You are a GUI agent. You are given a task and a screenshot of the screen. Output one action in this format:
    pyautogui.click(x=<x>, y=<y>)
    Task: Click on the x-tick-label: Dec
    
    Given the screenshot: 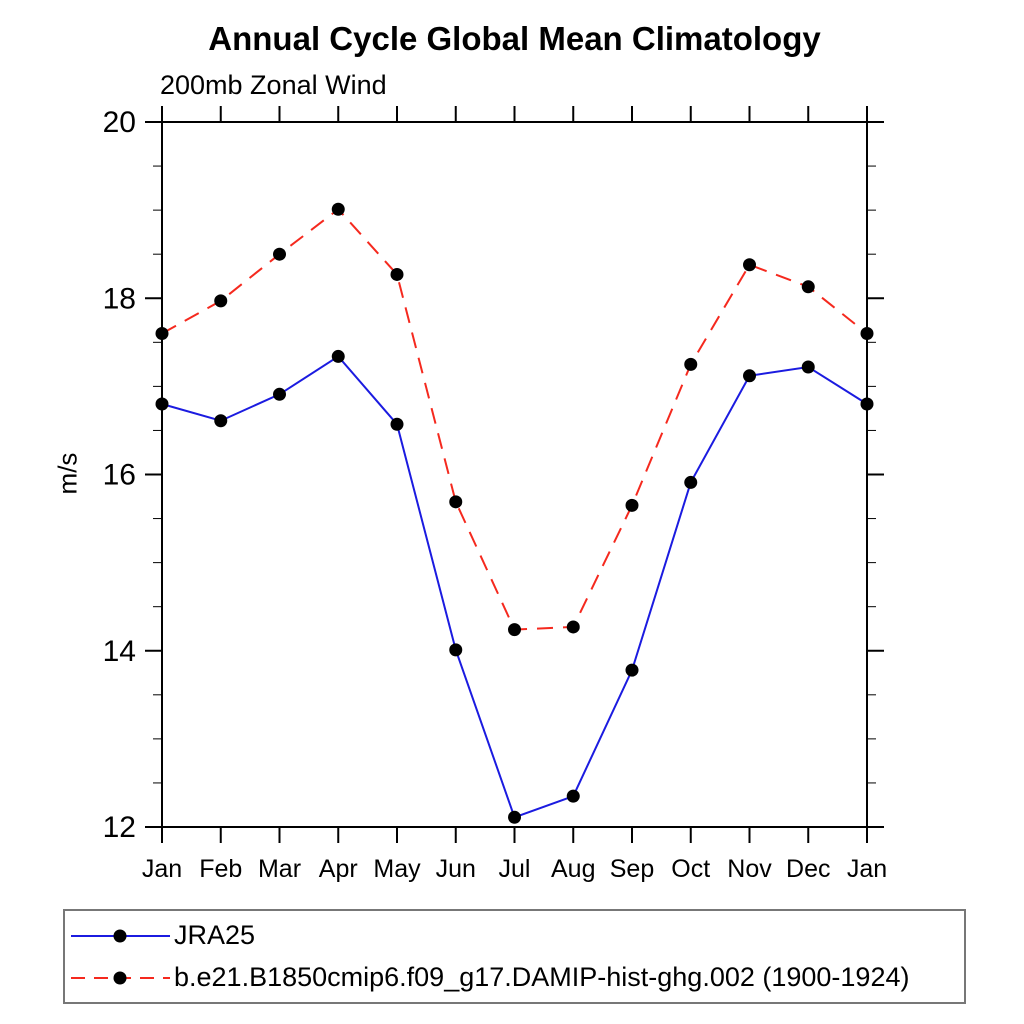 What is the action you would take?
    pyautogui.click(x=808, y=869)
    